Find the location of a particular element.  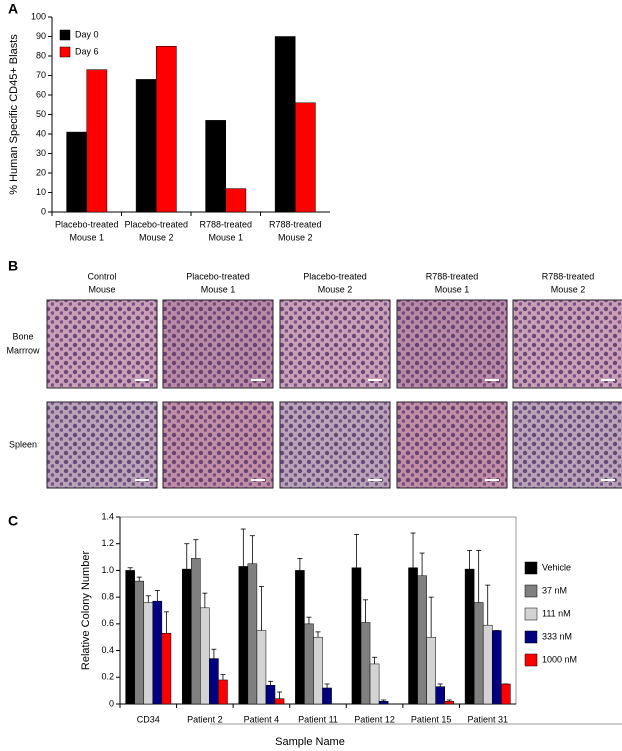

y-axis-label: % Human Specific CD45+ Blasts is located at coordinates (14, 114).